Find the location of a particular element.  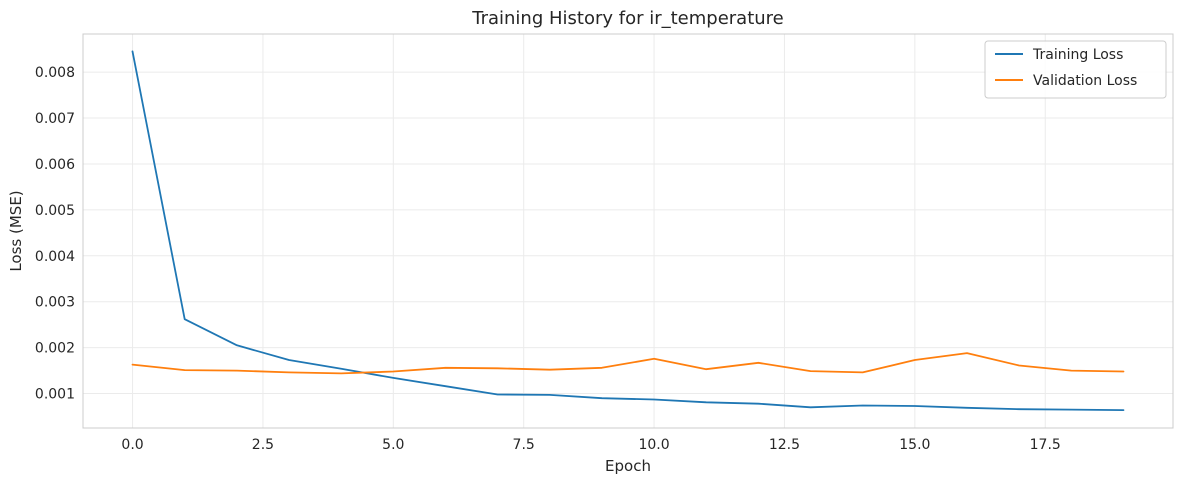

validation-loss-line is located at coordinates (628, 363).